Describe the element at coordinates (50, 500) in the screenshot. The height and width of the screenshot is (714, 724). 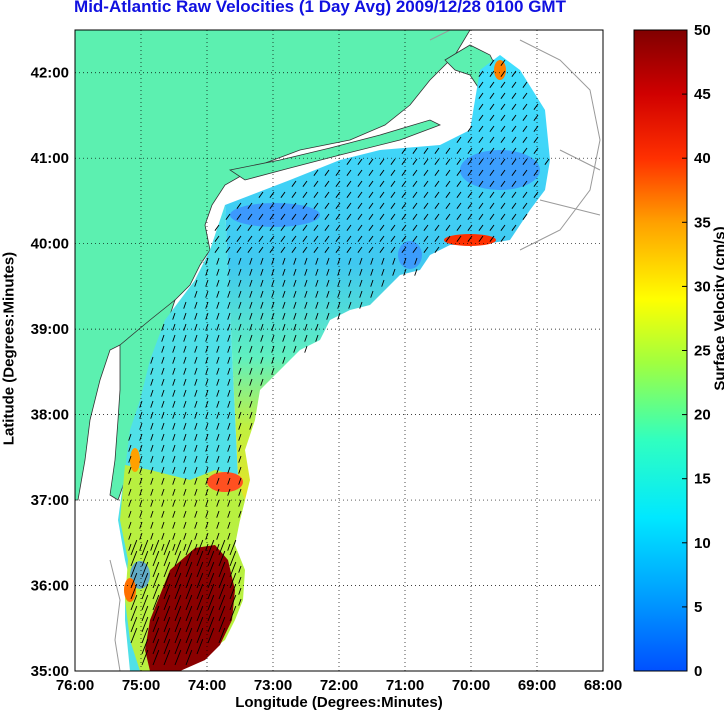
I see `y-tick-label: 37:00` at that location.